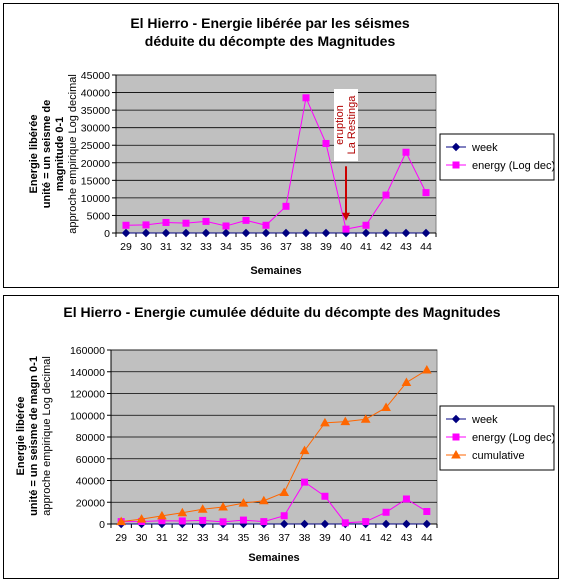 This screenshot has width=562, height=582. Describe the element at coordinates (90, 438) in the screenshot. I see `y-tick-label: 80000` at that location.